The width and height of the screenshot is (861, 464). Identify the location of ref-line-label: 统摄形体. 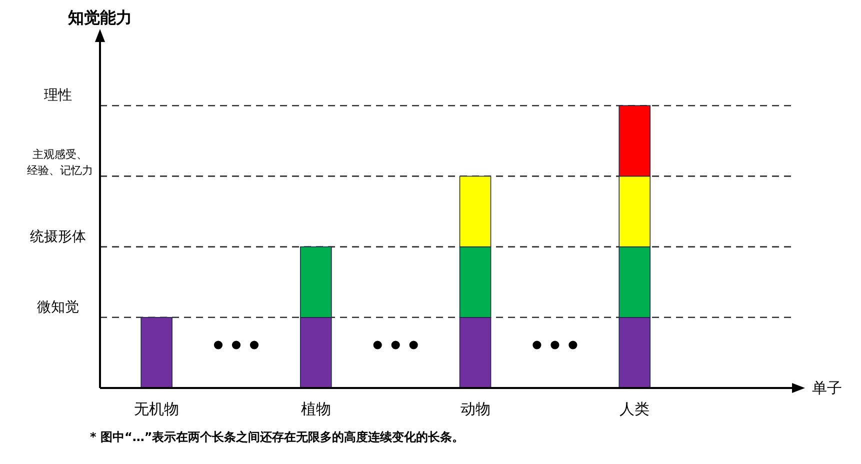
(58, 236).